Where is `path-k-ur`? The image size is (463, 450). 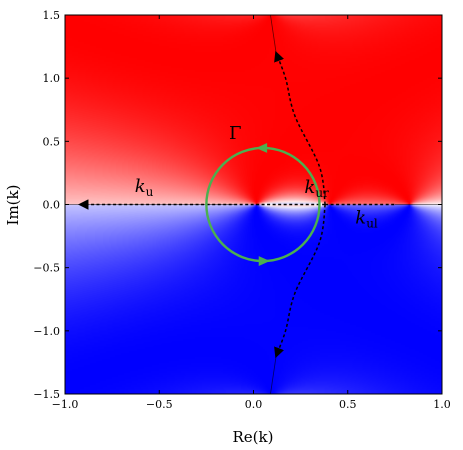
path-k-ur is located at coordinates (300, 127).